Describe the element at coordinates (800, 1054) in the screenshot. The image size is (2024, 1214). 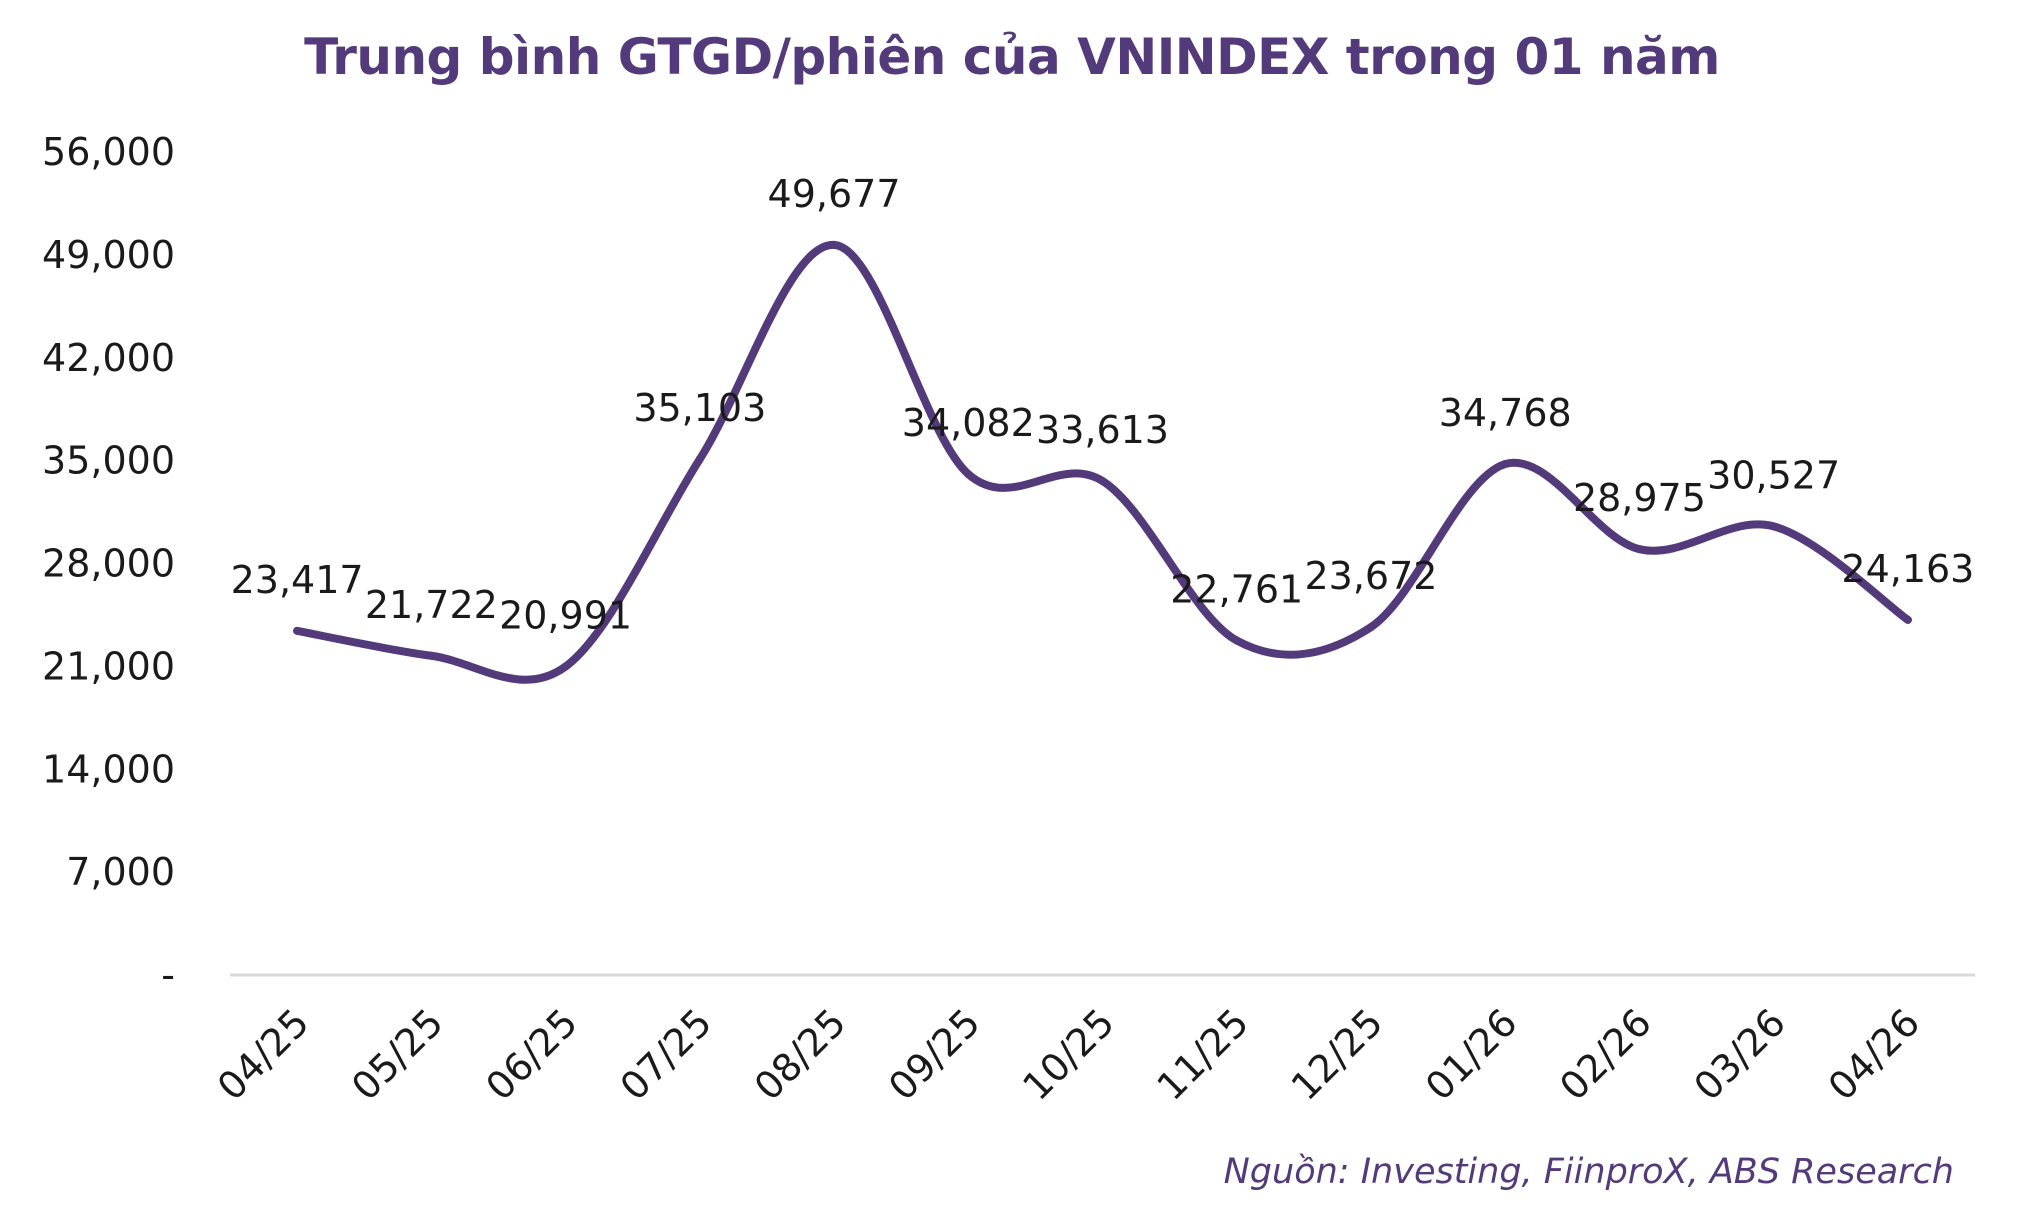
I see `x-tick-label: 08/25` at that location.